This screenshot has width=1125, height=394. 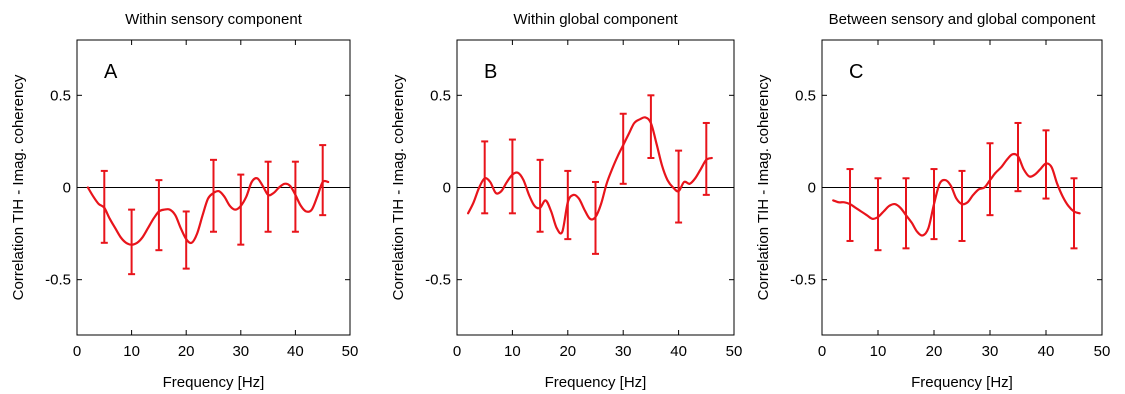 I want to click on panel-title-c: Between sensory and global component, so click(x=963, y=19).